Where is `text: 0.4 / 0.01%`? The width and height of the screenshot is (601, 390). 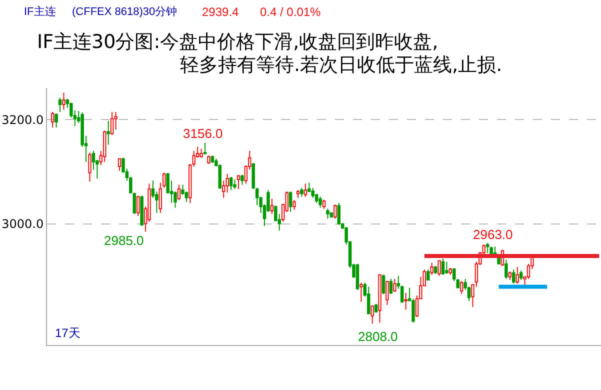 text: 0.4 / 0.01% is located at coordinates (291, 12).